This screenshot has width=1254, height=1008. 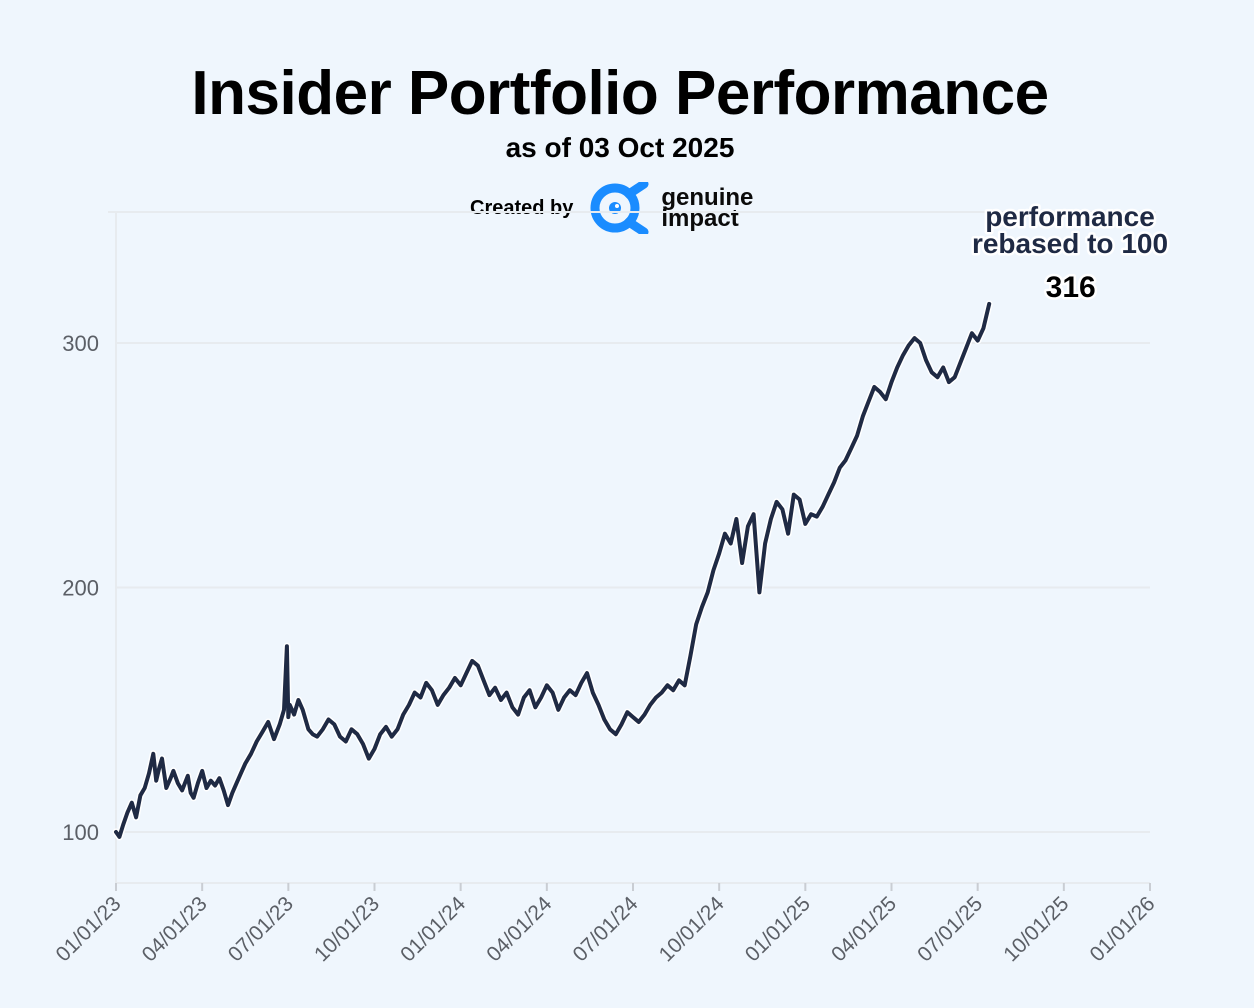 I want to click on x-tick-label: 04/01/23, so click(x=175, y=929).